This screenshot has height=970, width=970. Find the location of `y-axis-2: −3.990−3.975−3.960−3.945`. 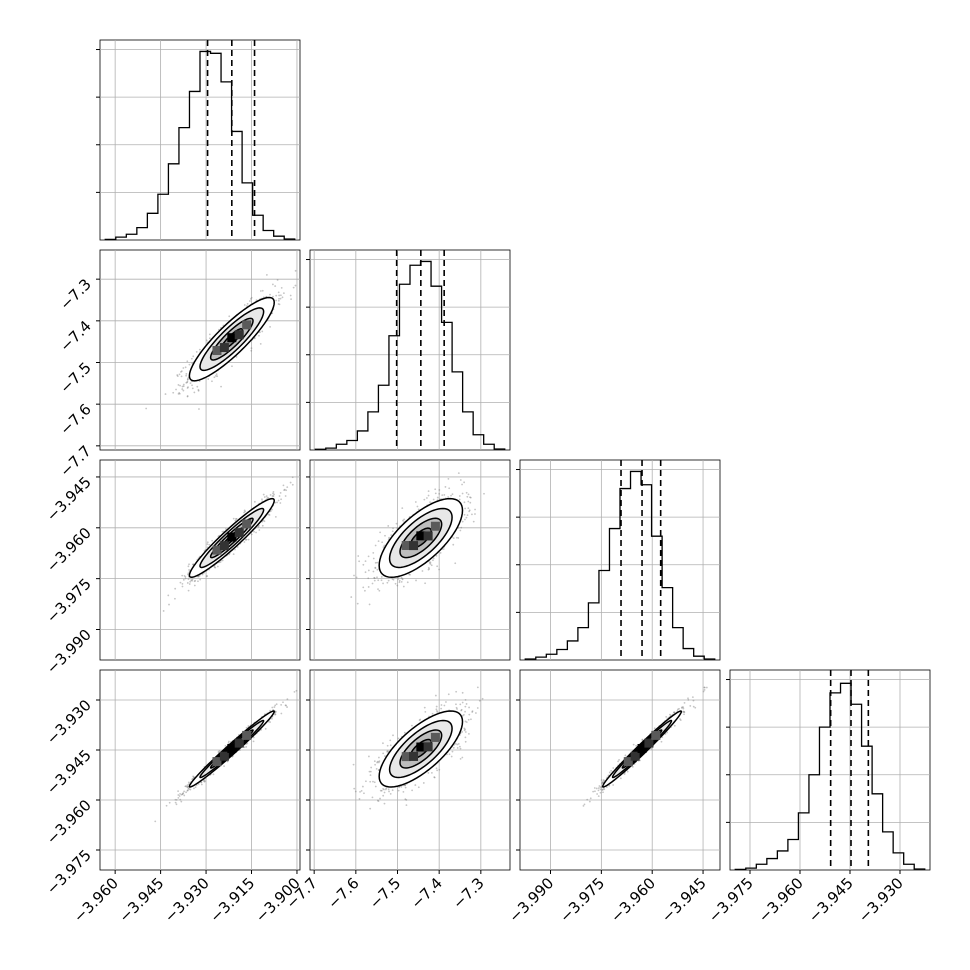

y-axis-2: −3.990−3.975−3.960−3.945 is located at coordinates (71, 575).